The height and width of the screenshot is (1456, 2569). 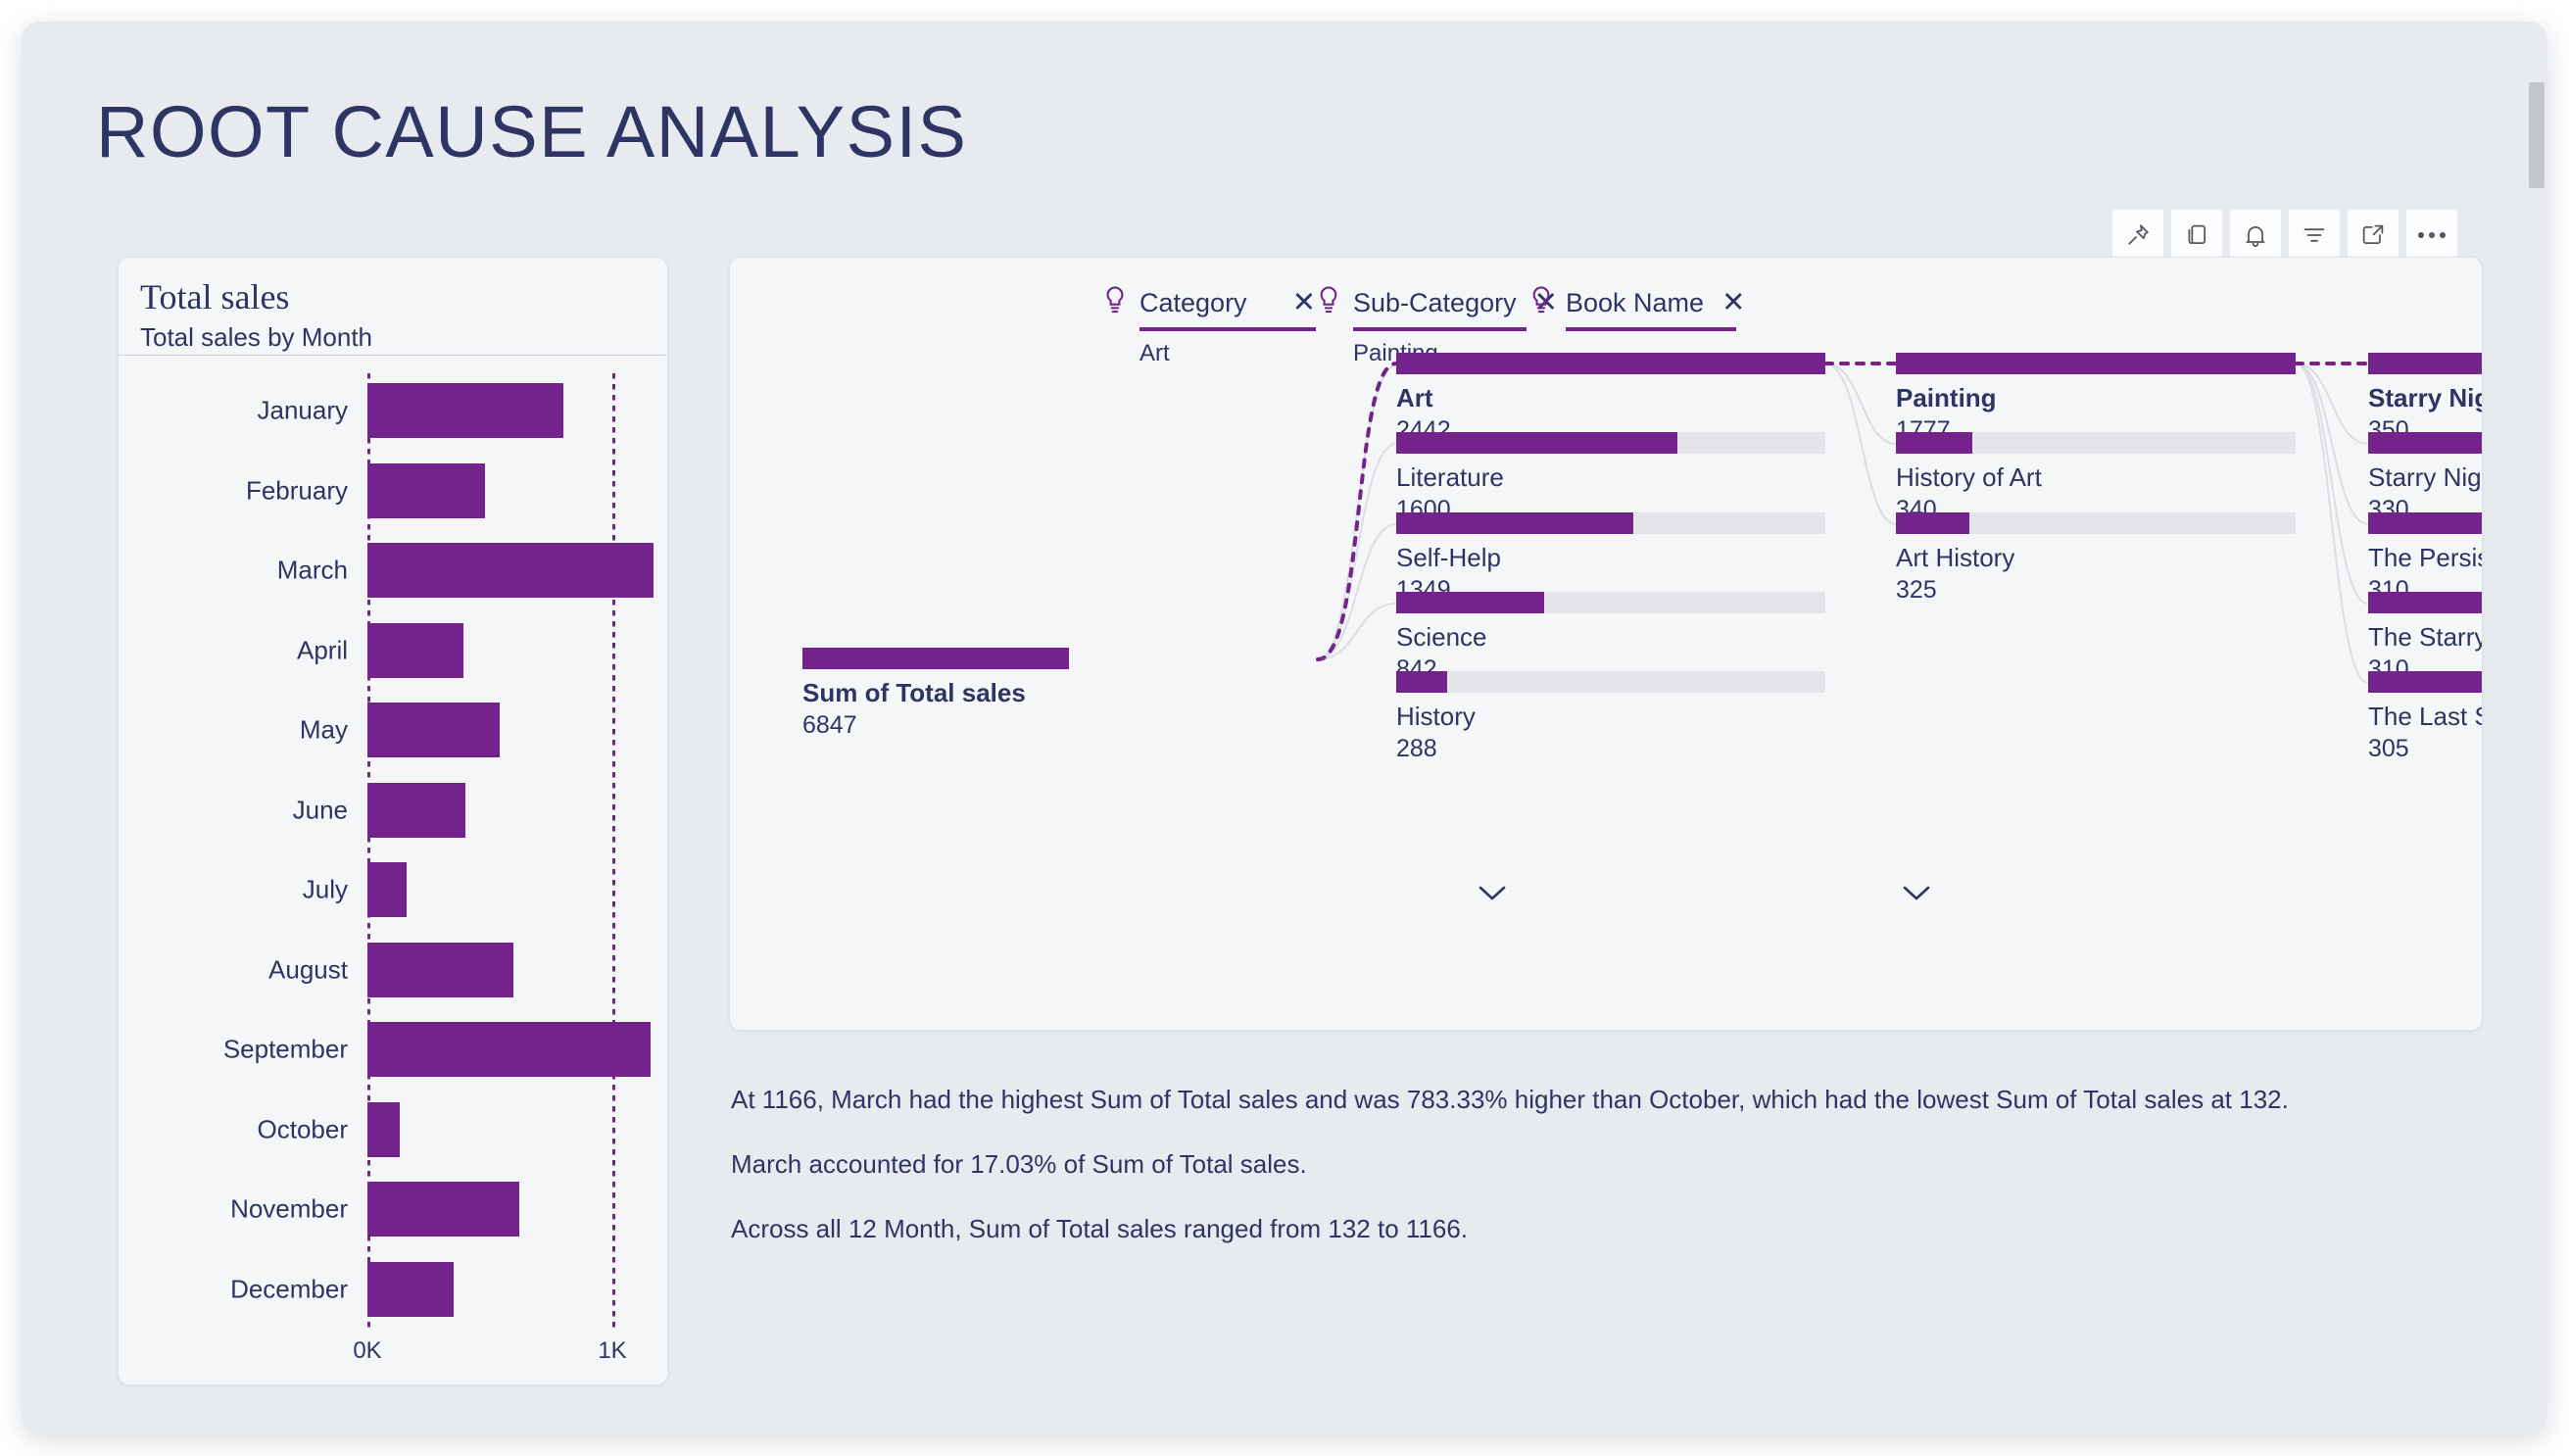 What do you see at coordinates (1611, 558) in the screenshot?
I see `tree-node-category: Self-Help 1349` at bounding box center [1611, 558].